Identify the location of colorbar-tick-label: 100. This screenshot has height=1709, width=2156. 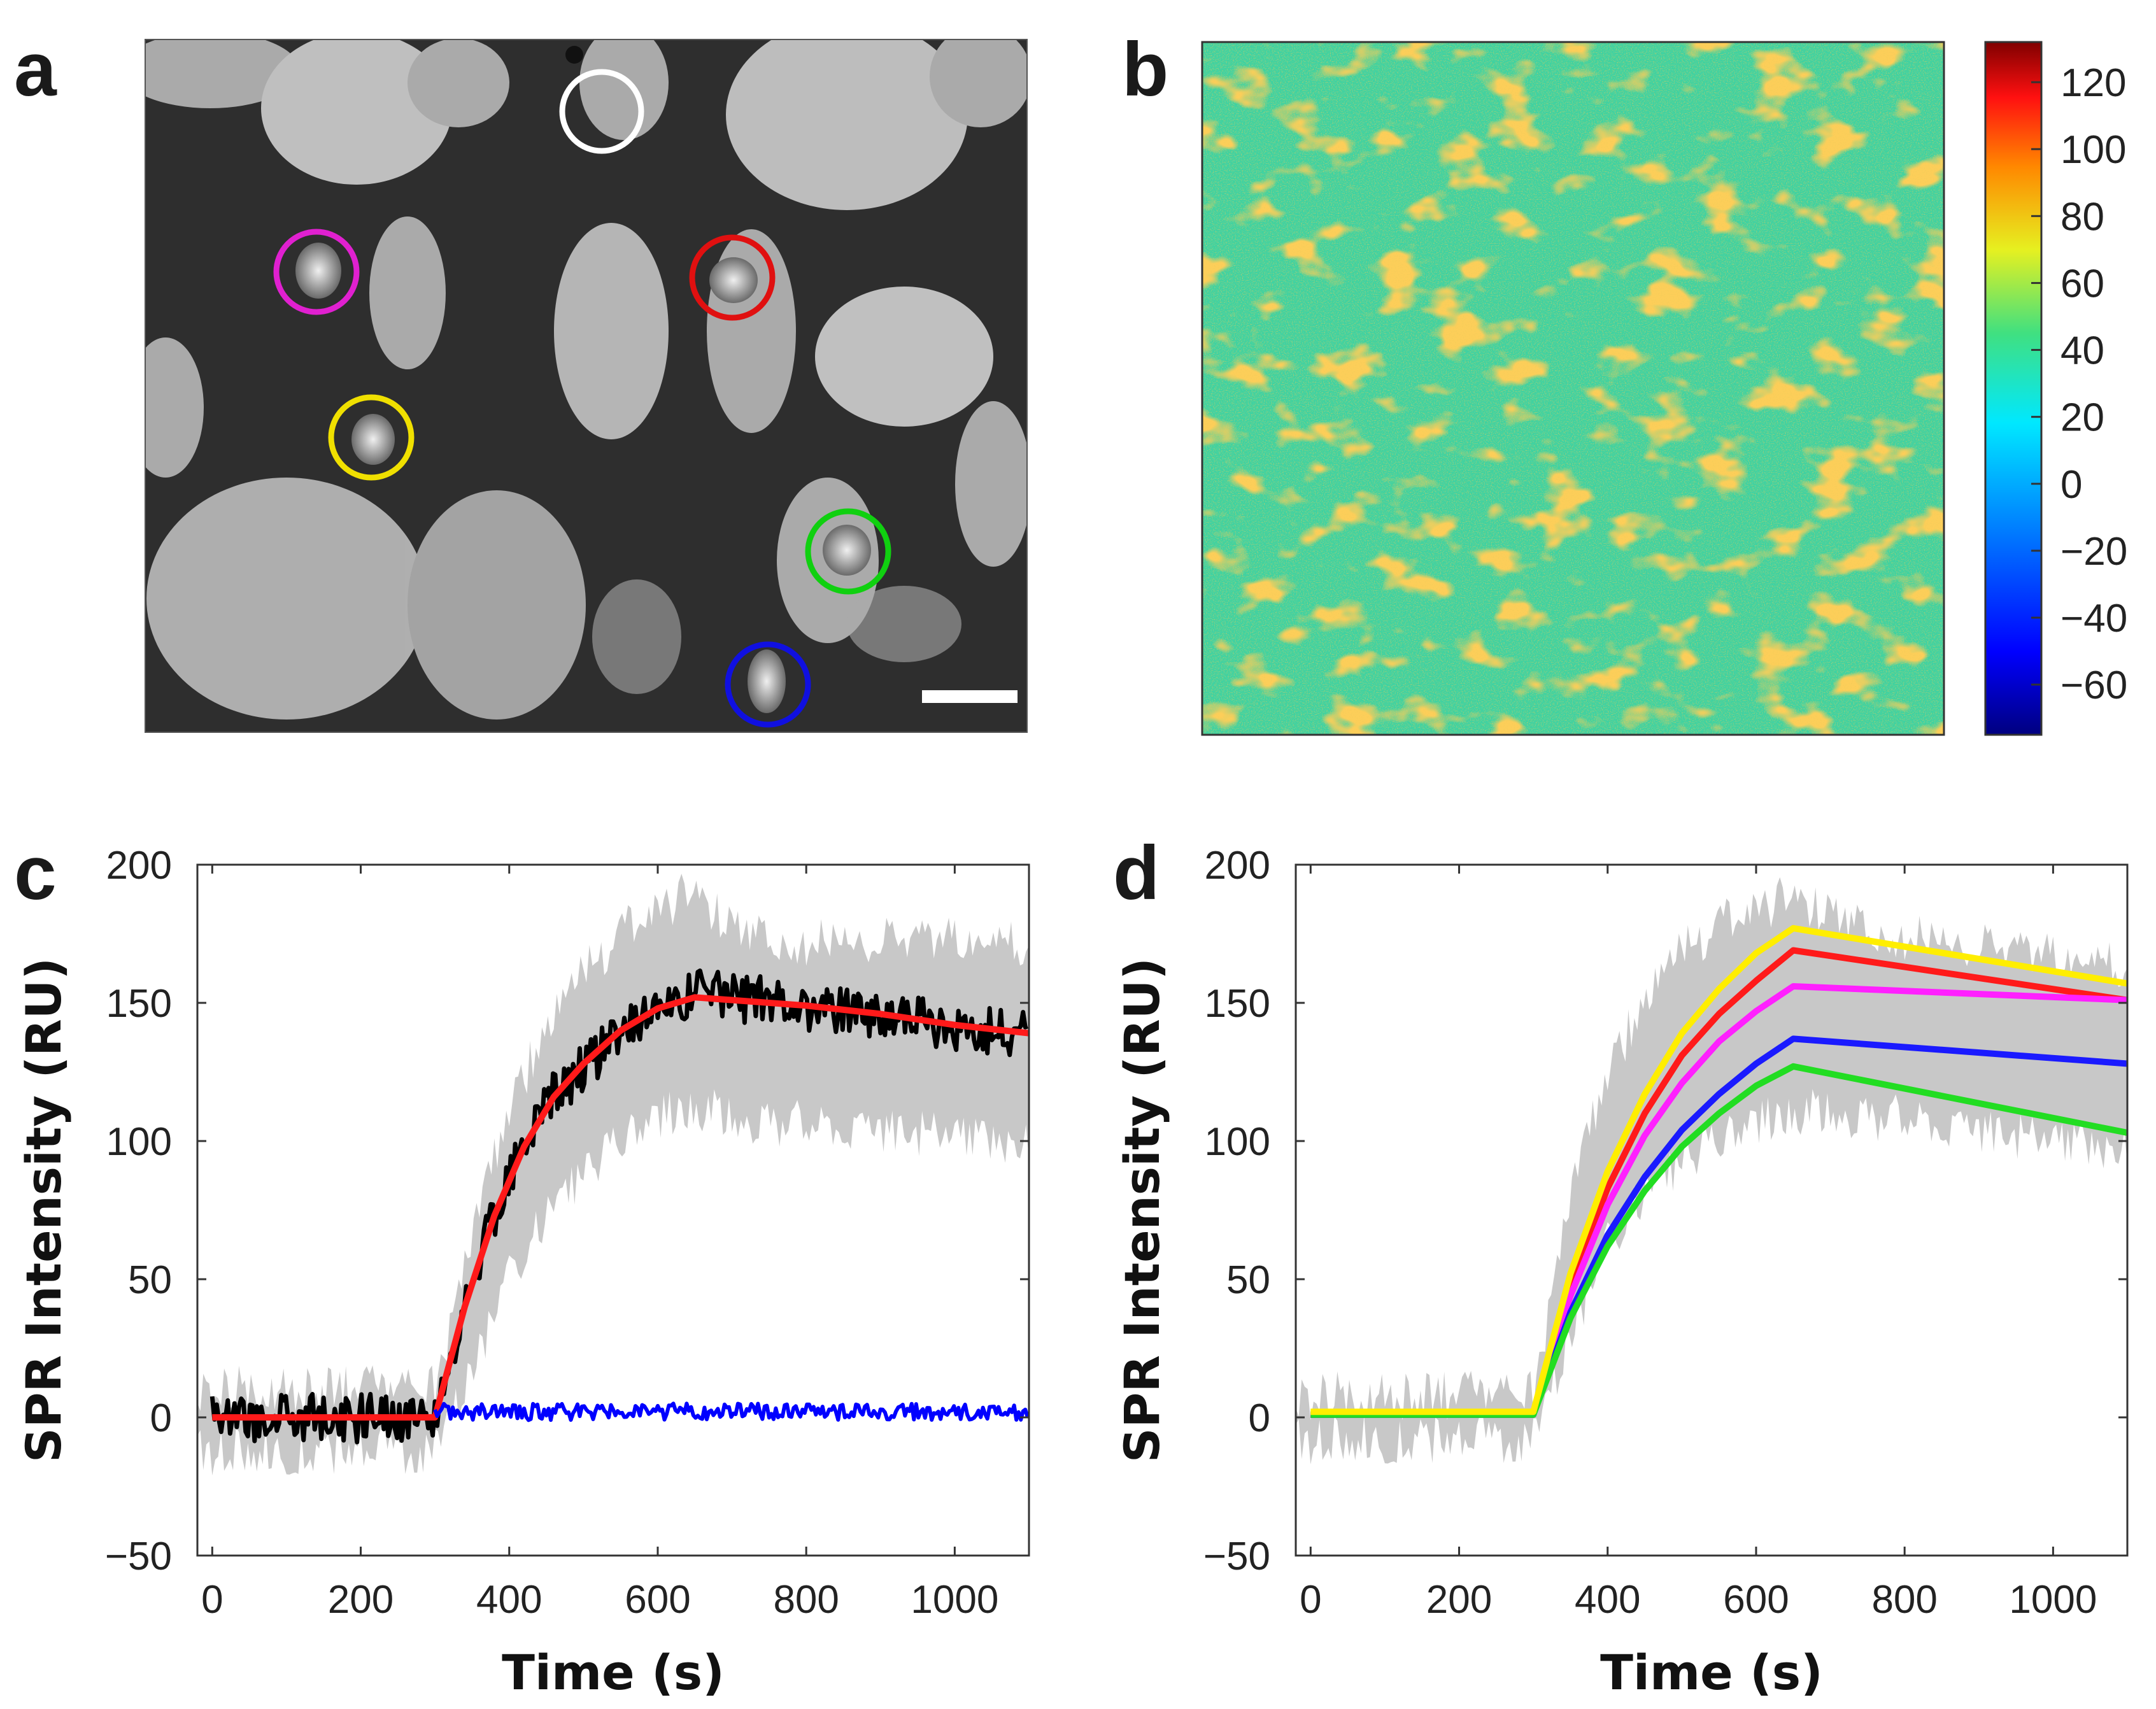
(2093, 150).